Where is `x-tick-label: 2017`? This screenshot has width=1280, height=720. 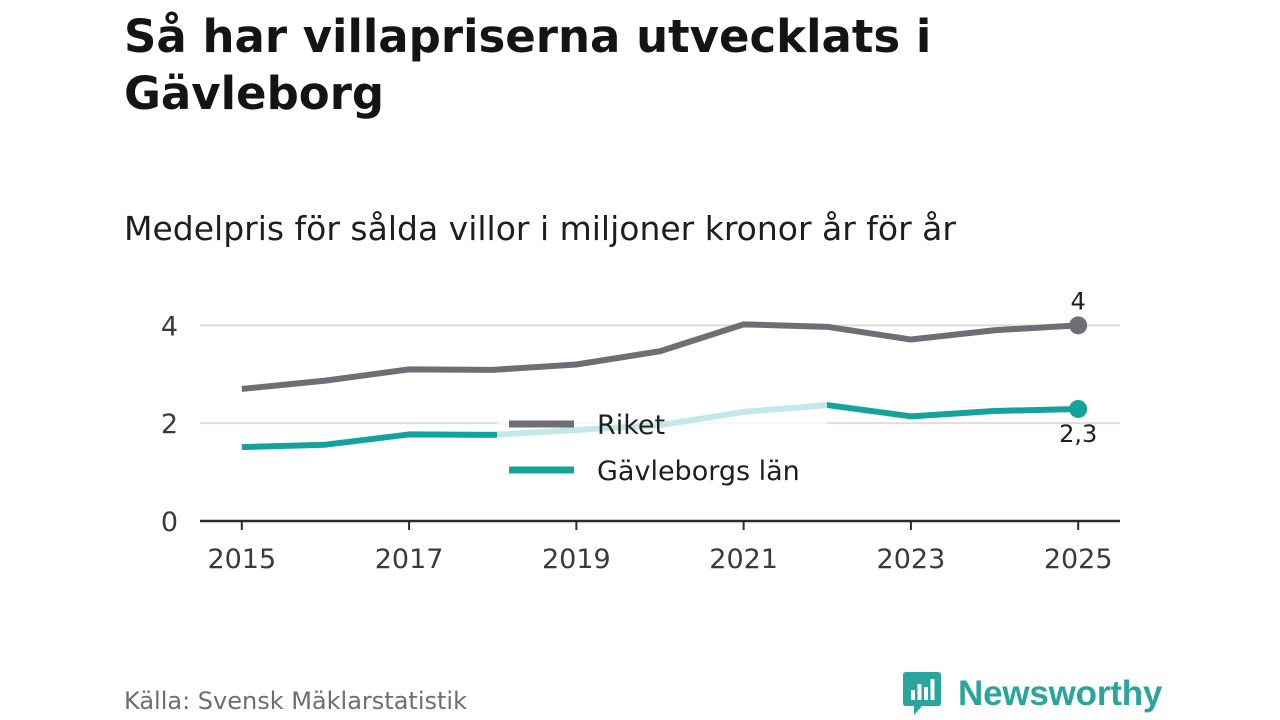
x-tick-label: 2017 is located at coordinates (409, 559).